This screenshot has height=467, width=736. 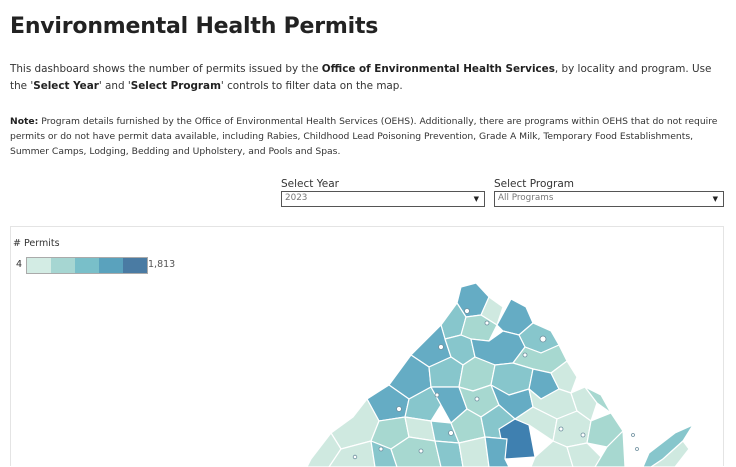 I want to click on year-filter-label: Select Year, so click(x=310, y=184).